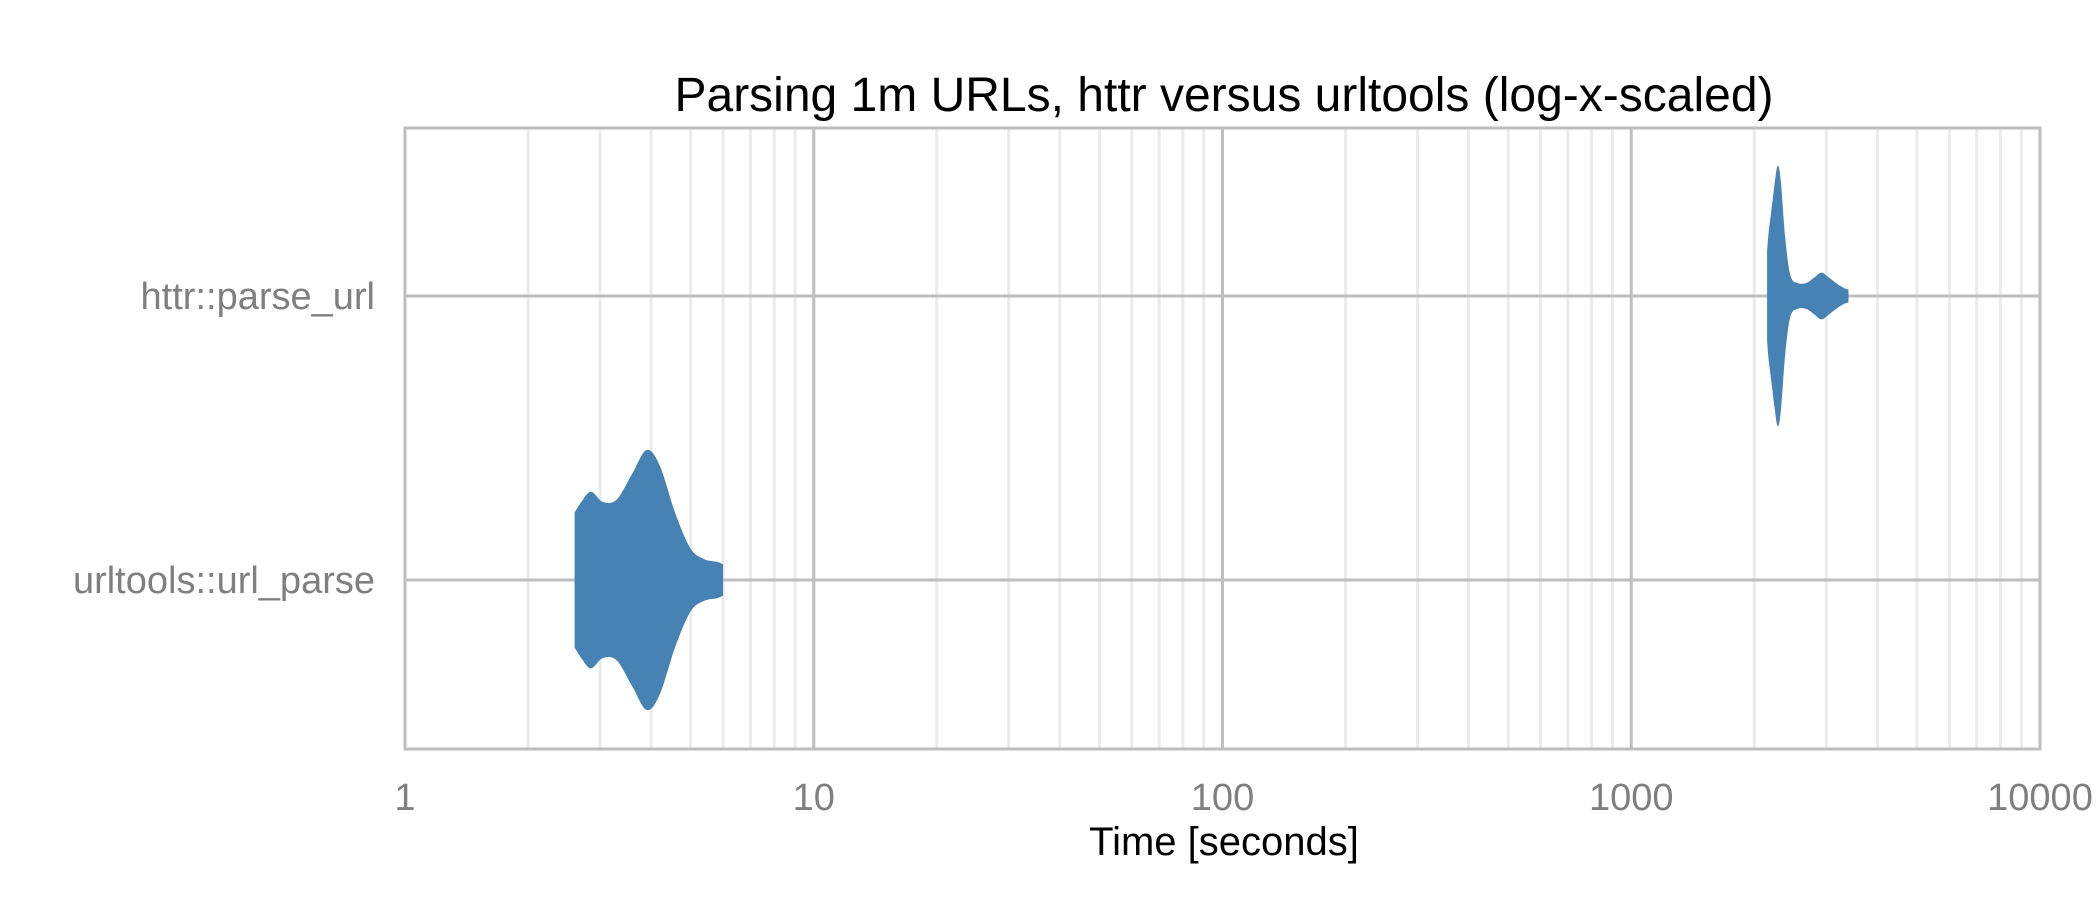  Describe the element at coordinates (2040, 798) in the screenshot. I see `x-tick-label: 10000` at that location.